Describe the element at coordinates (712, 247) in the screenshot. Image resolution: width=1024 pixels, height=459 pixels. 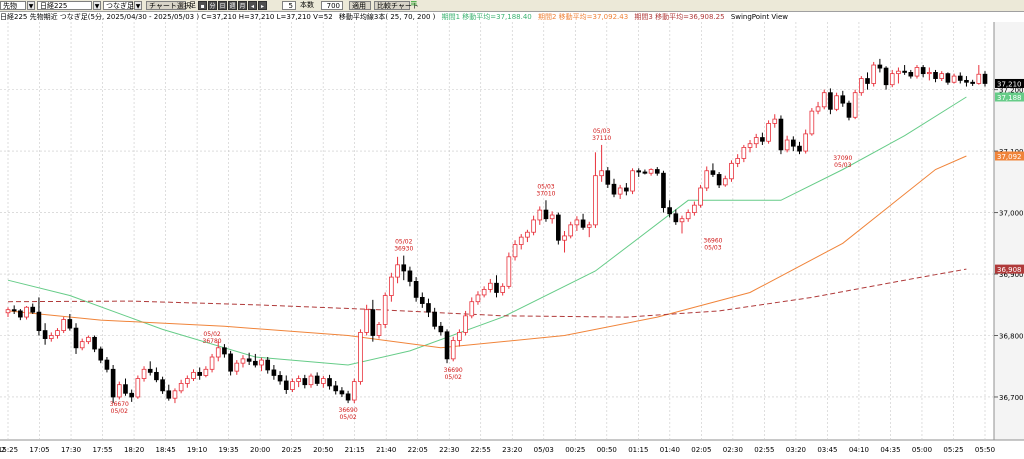
I see `swing-point-label: 05/03` at that location.